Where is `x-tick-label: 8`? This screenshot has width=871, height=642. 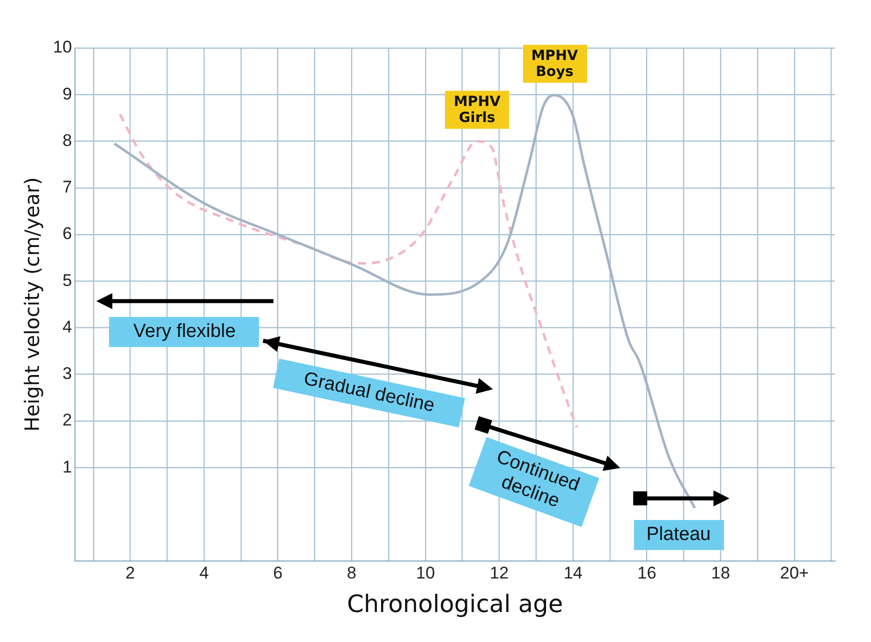
x-tick-label: 8 is located at coordinates (351, 573).